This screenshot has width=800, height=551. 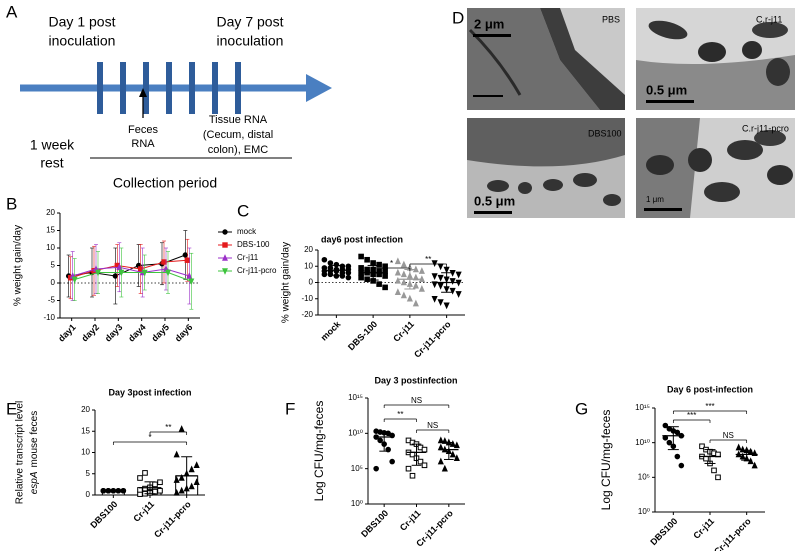 What do you see at coordinates (149, 392) in the screenshot?
I see `chart-title: Day 3post infection` at bounding box center [149, 392].